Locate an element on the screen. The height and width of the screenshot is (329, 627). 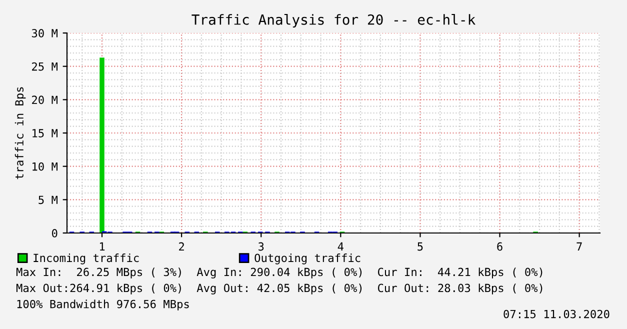
y-tick-label: 20 M is located at coordinates (45, 100).